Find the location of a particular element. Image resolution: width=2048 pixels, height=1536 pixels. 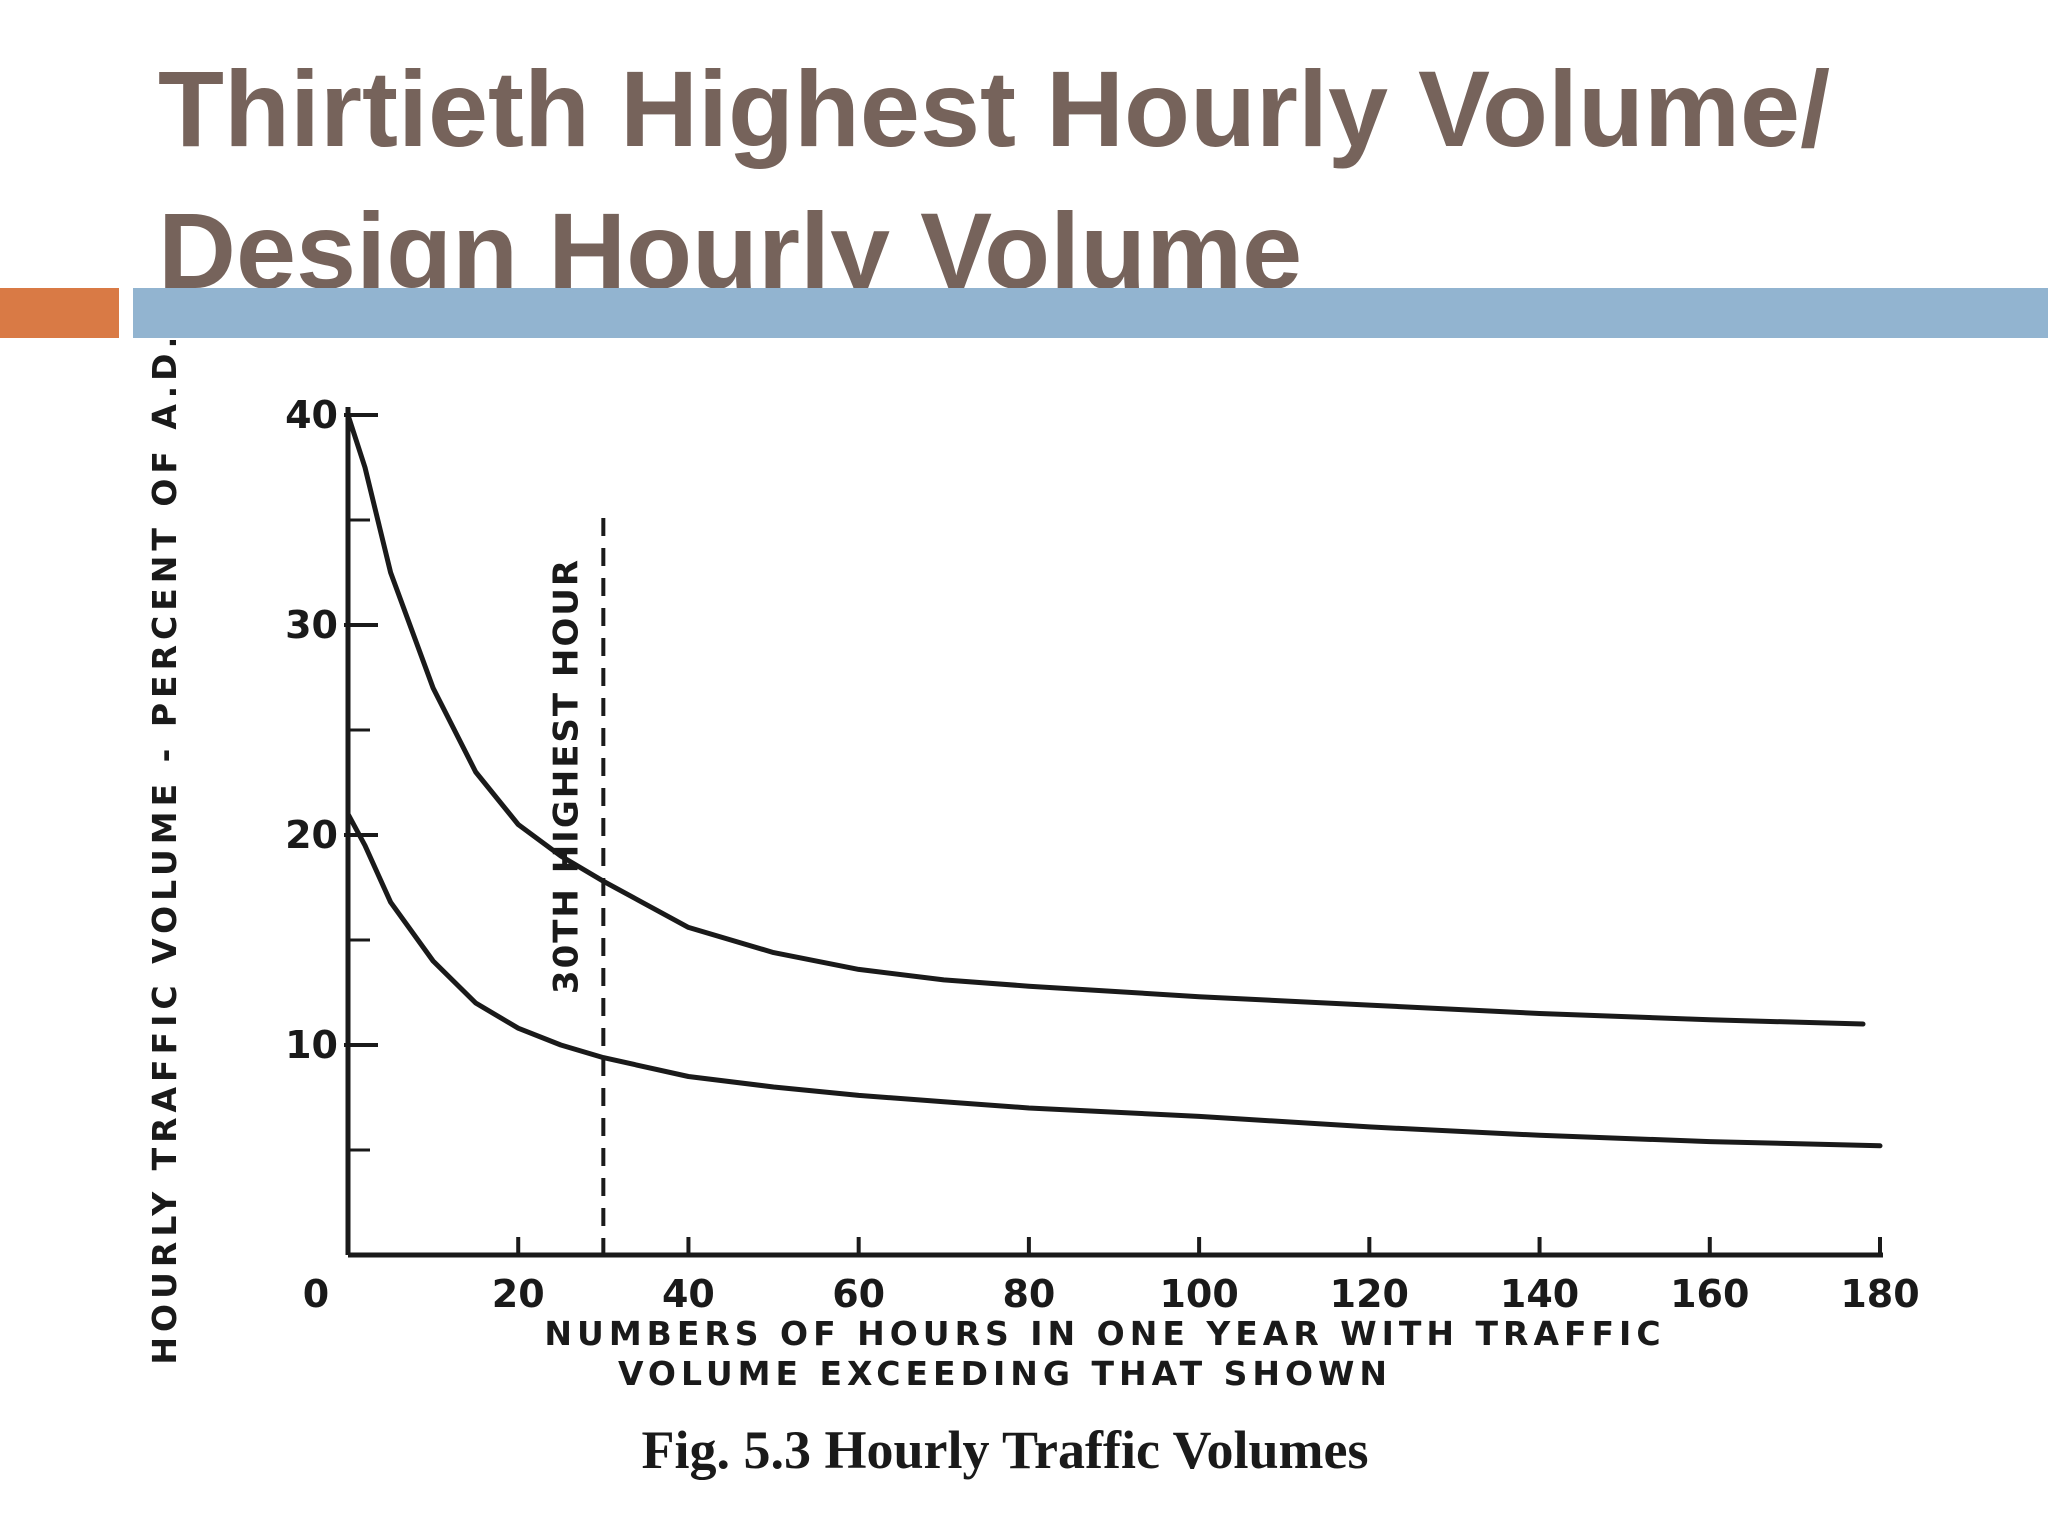

x-tick-label: 0 is located at coordinates (316, 1294).